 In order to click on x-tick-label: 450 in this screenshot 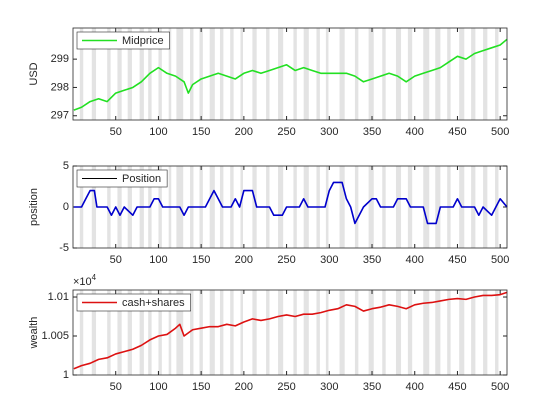, I will do `click(457, 132)`.